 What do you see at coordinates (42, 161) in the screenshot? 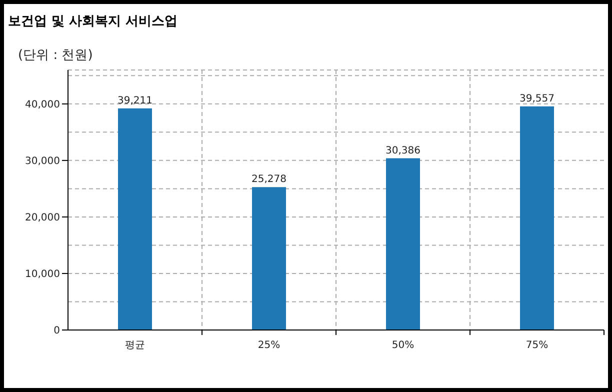
I see `y-tick-label: 30,000` at bounding box center [42, 161].